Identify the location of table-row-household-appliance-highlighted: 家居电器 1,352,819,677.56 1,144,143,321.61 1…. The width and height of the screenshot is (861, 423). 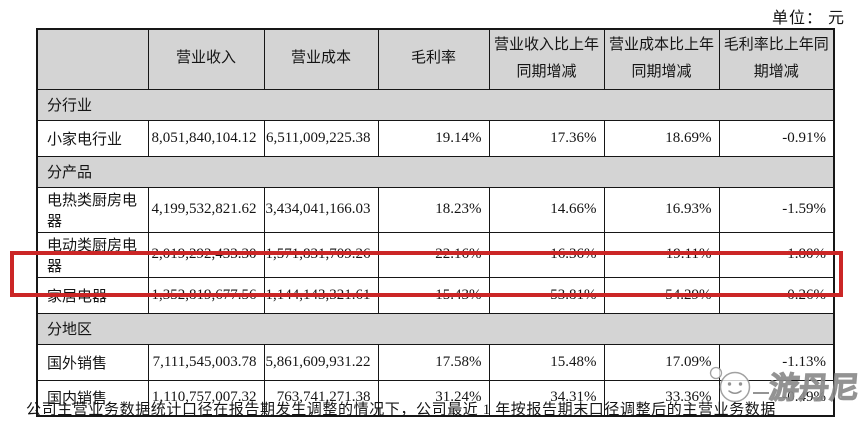
(435, 295).